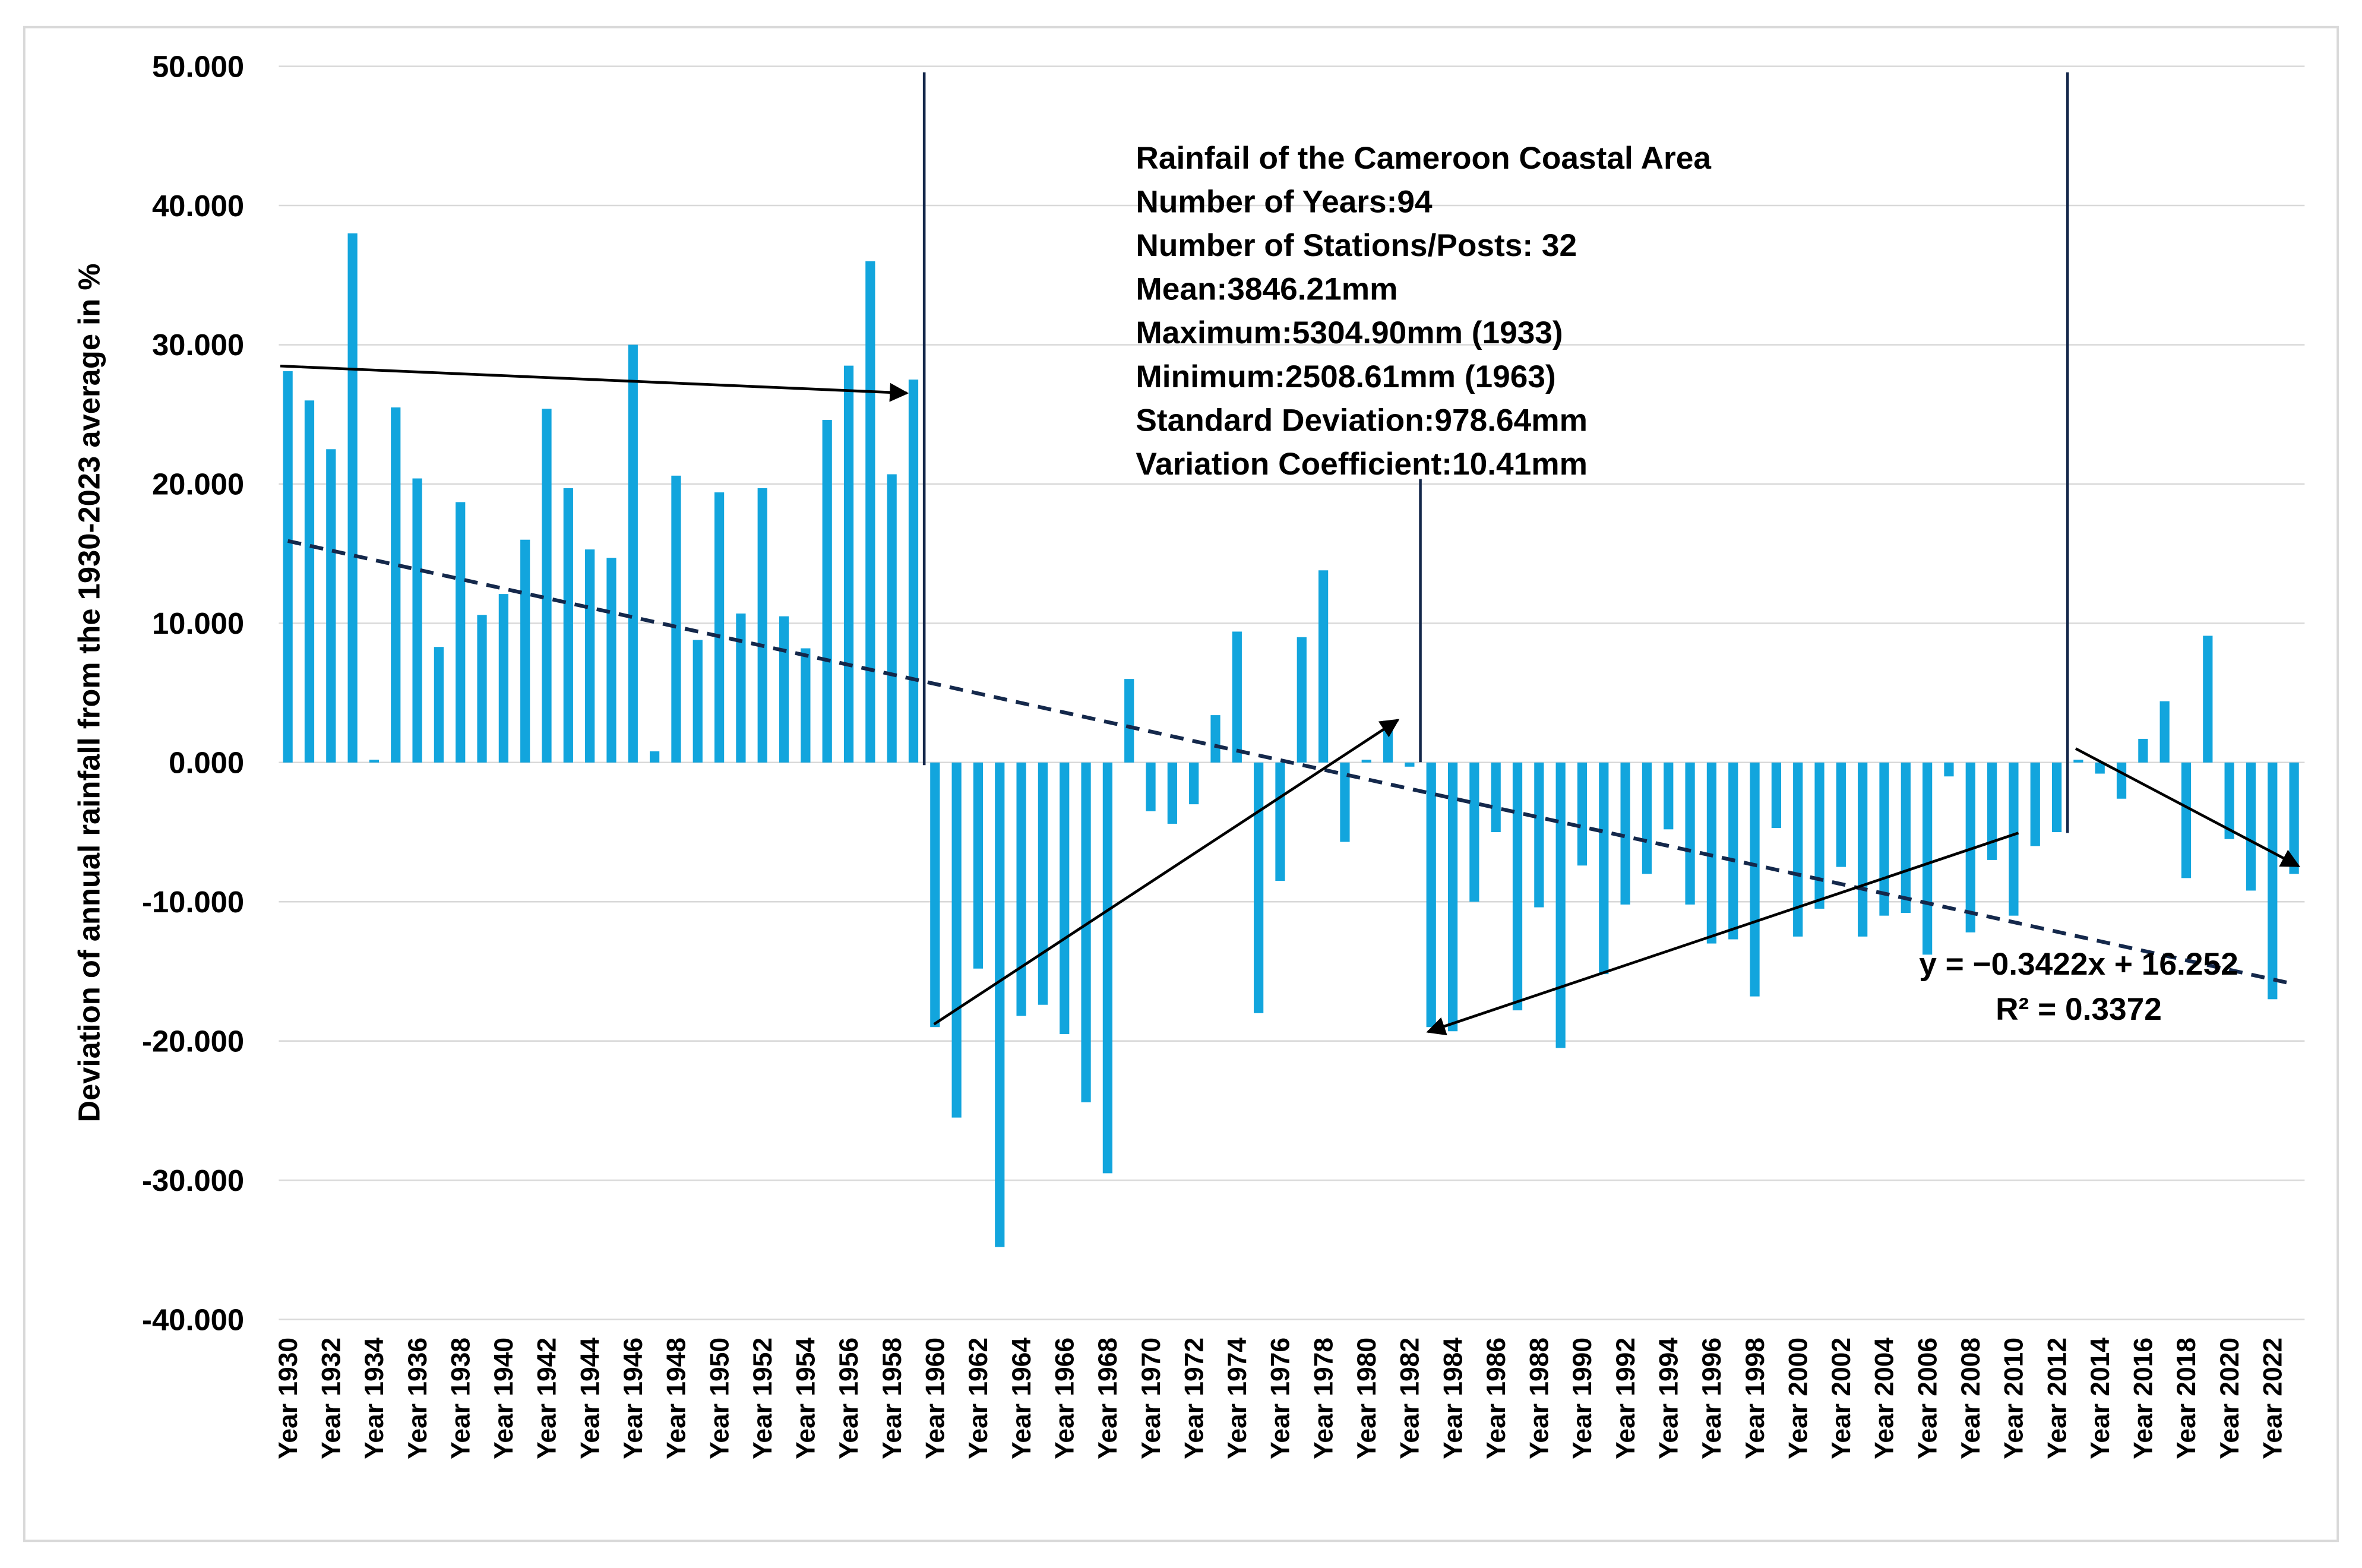  I want to click on bar-1967, so click(1086, 932).